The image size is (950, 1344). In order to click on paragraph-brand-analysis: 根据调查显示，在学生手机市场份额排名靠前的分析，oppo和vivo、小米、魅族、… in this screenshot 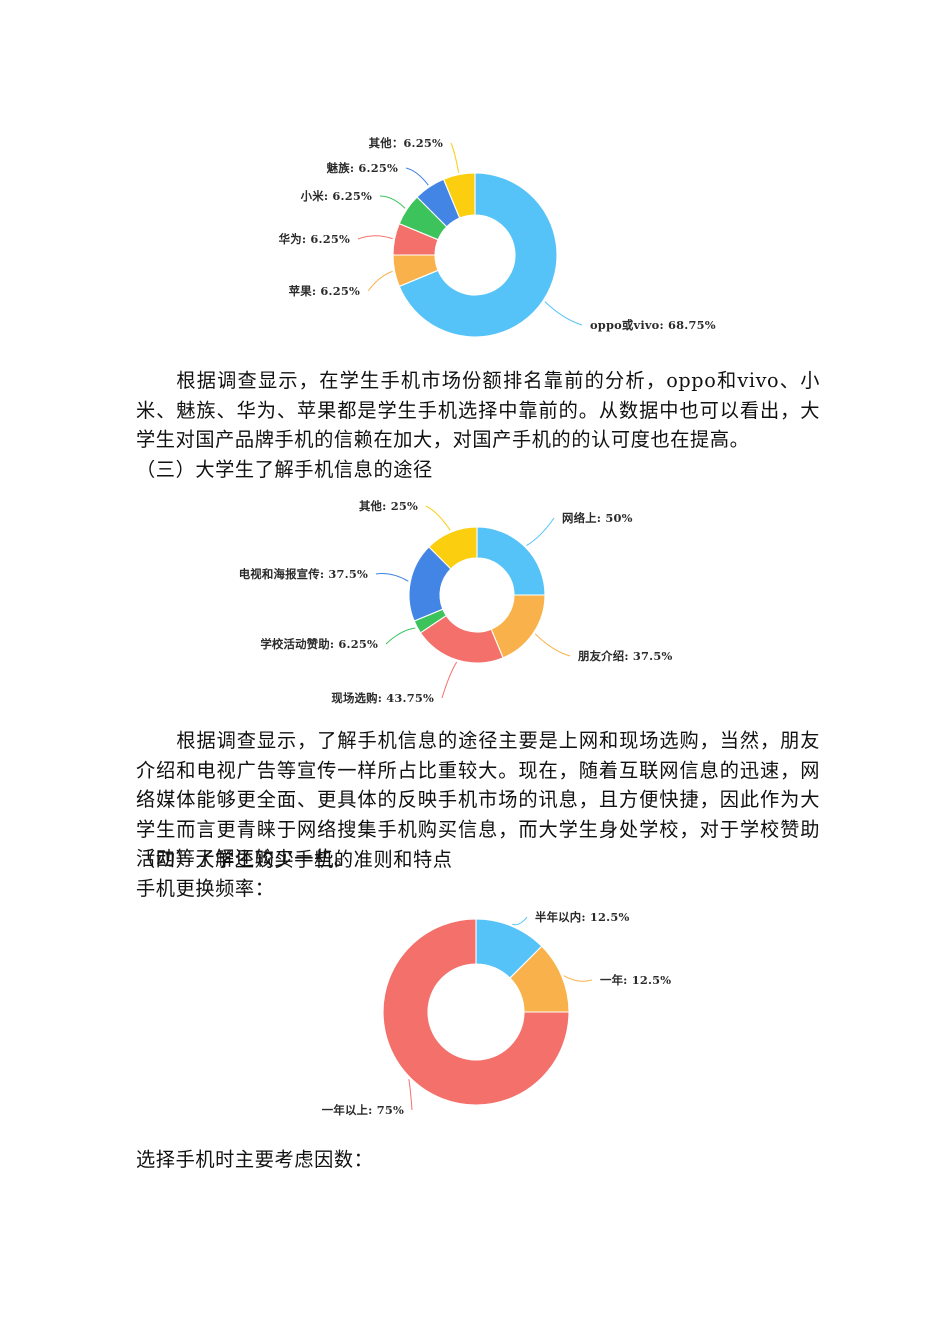, I will do `click(478, 410)`.